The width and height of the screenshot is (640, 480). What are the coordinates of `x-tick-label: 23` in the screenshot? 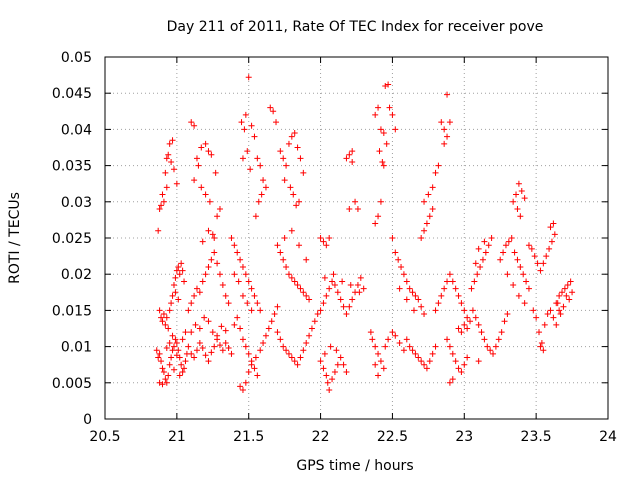 It's located at (464, 437).